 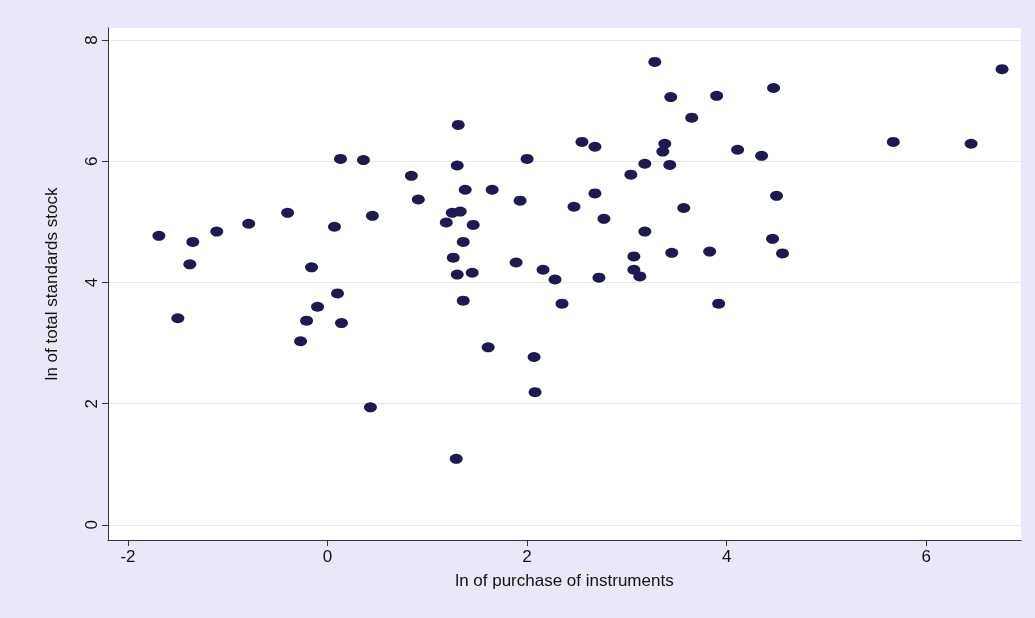 I want to click on x-tick-label: 0, so click(x=327, y=556).